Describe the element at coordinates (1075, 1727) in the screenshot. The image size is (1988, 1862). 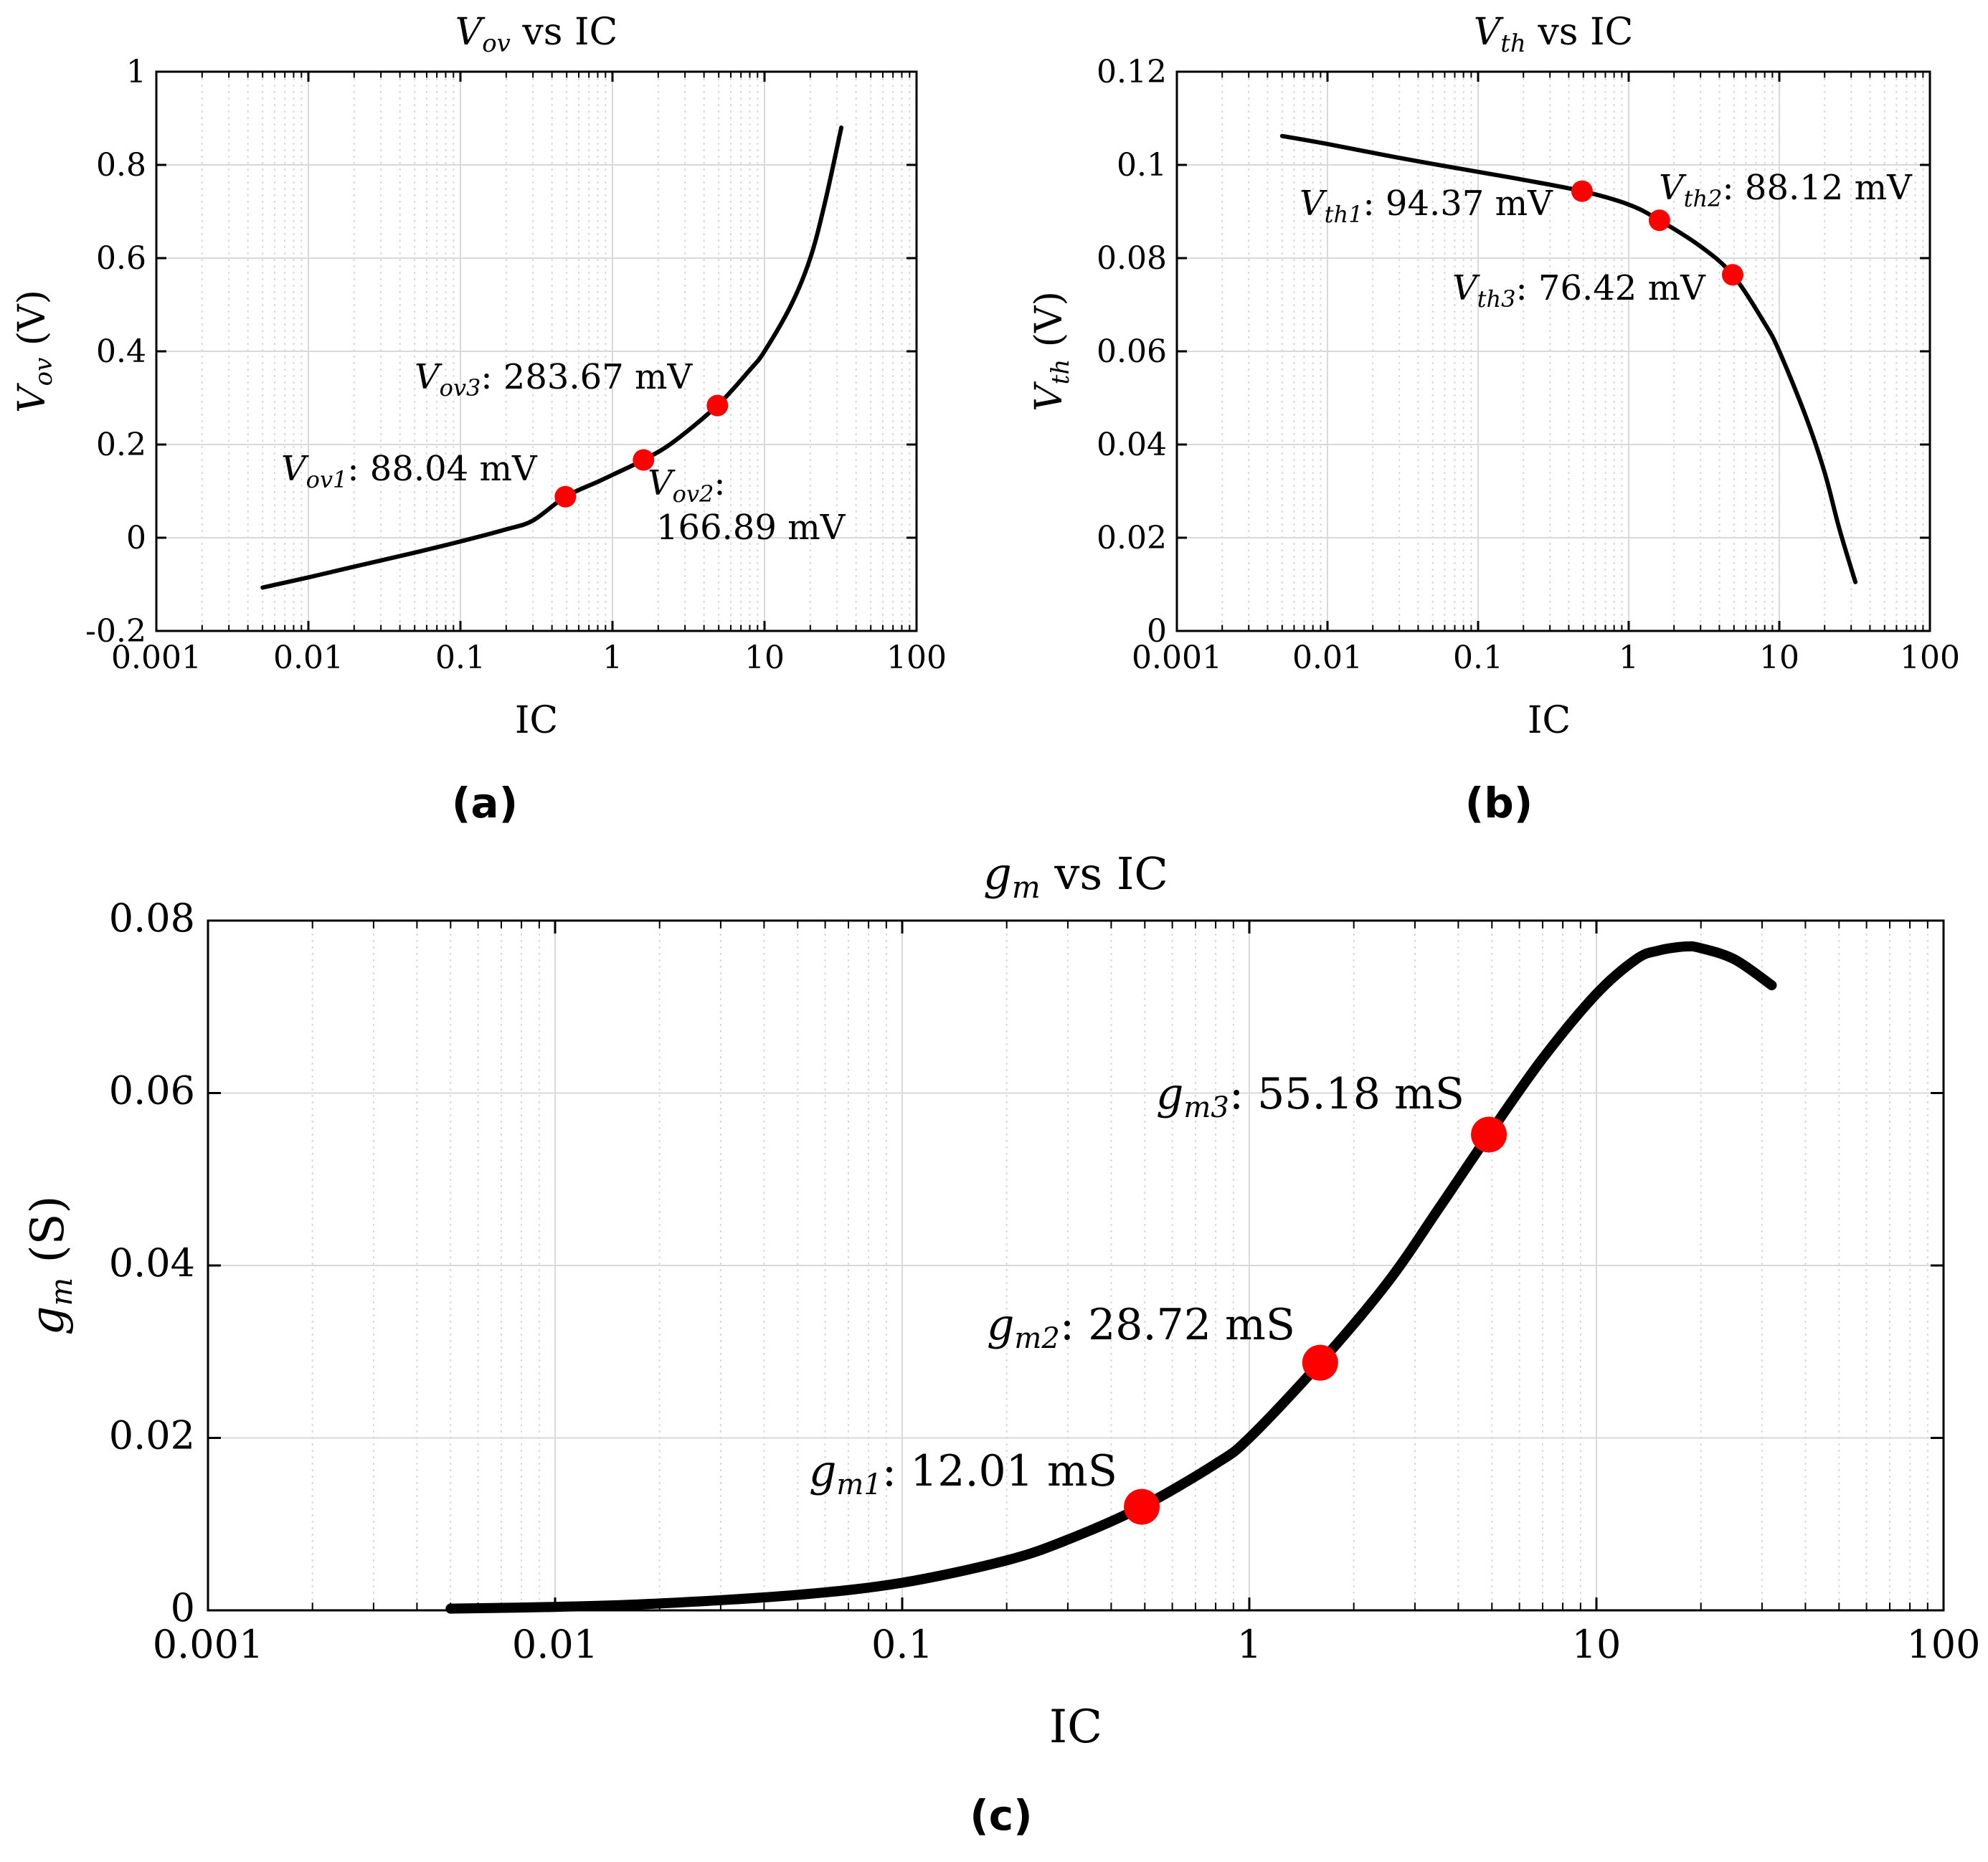
I see `chart-c-xlabel: IC` at that location.